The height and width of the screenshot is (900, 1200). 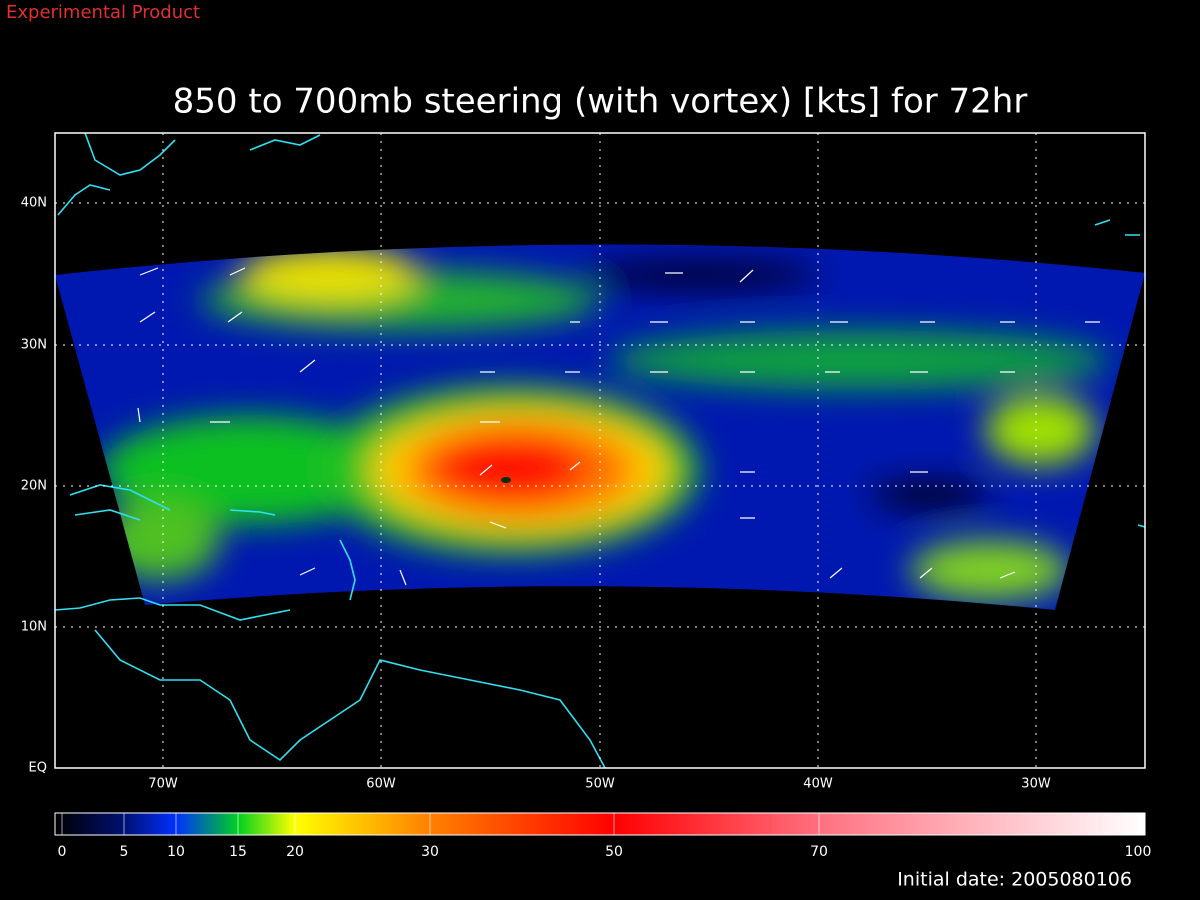 What do you see at coordinates (34, 486) in the screenshot?
I see `lat-label: 20N` at bounding box center [34, 486].